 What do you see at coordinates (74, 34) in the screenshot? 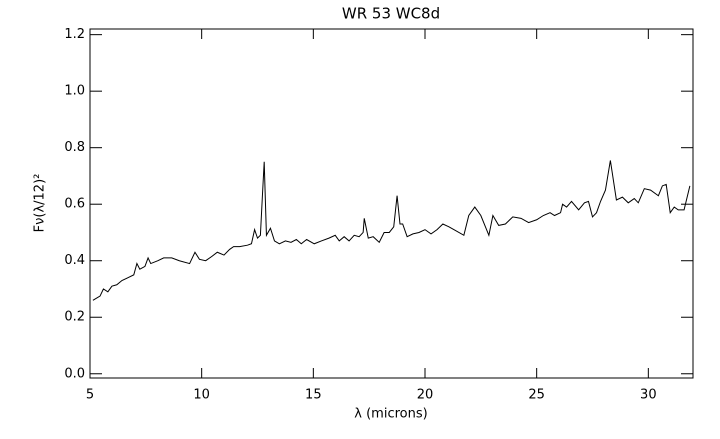
I see `y-tick-label: 1.2` at bounding box center [74, 34].